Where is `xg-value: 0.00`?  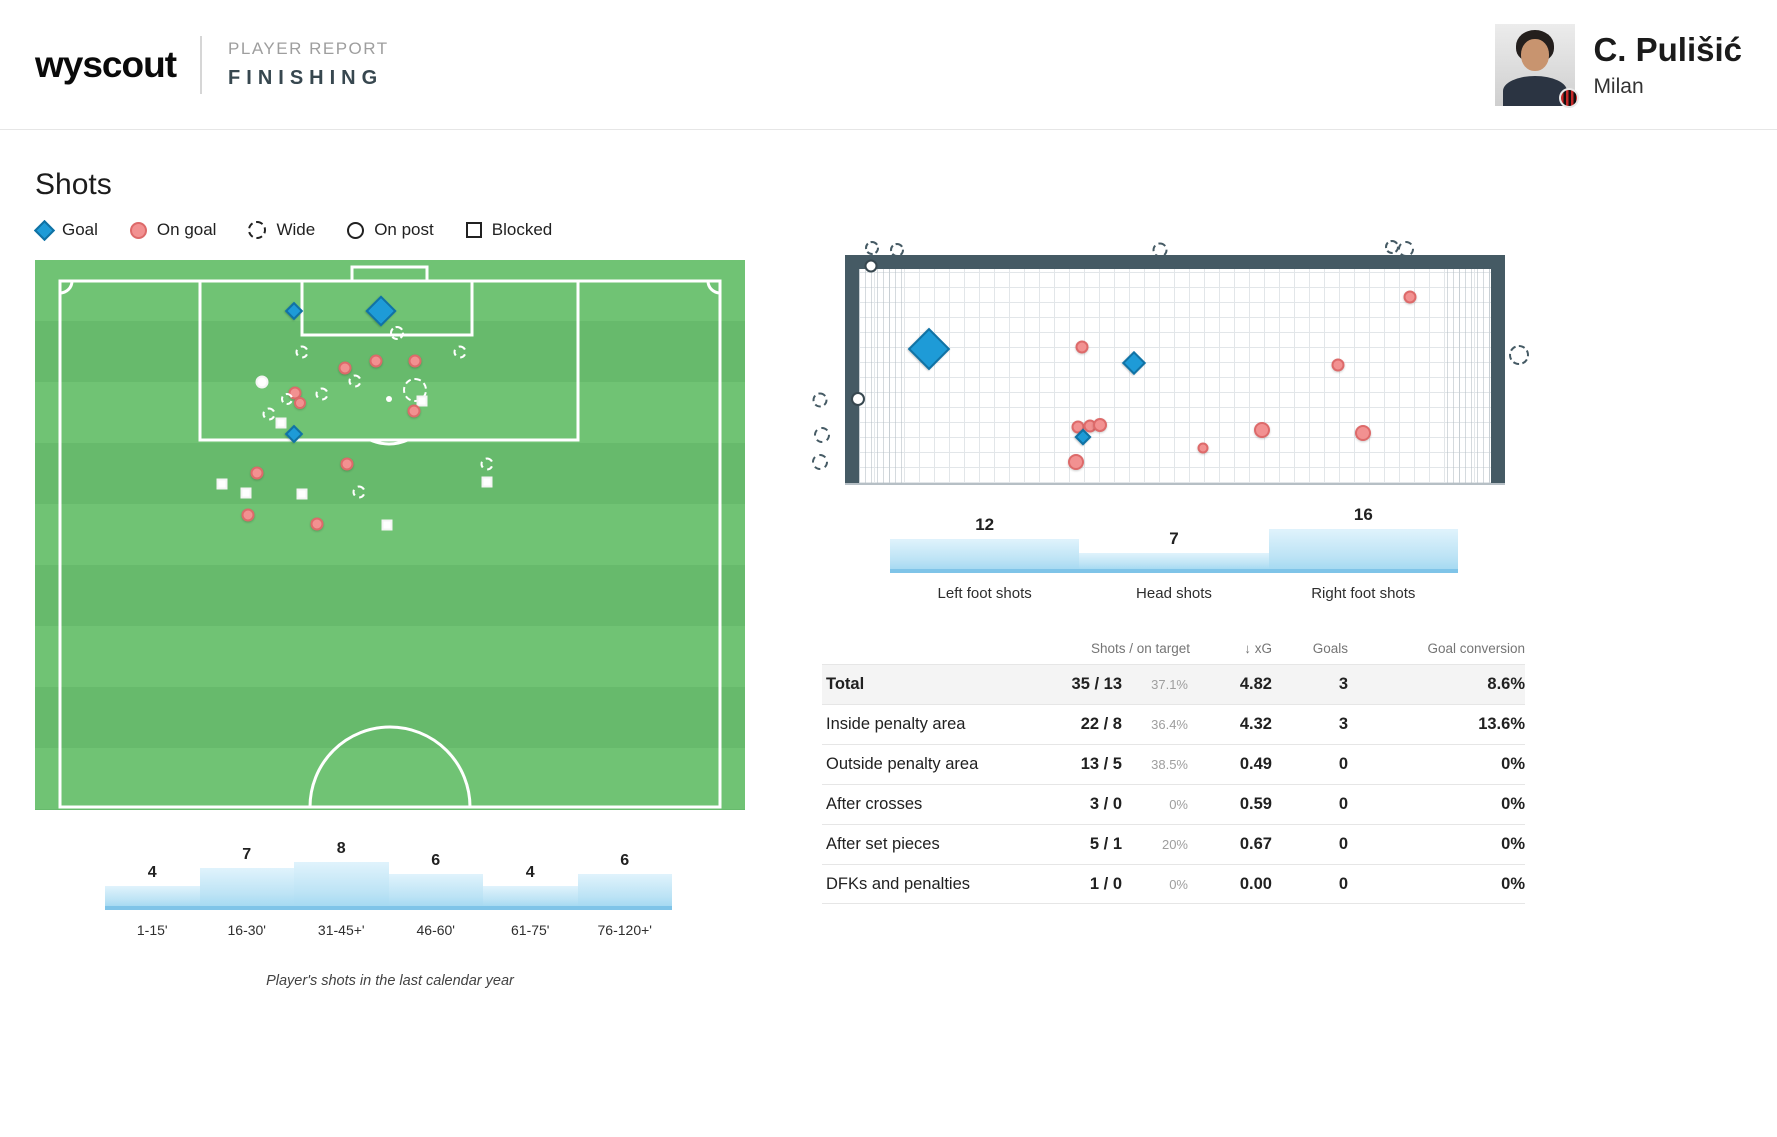 xg-value: 0.00 is located at coordinates (1255, 883).